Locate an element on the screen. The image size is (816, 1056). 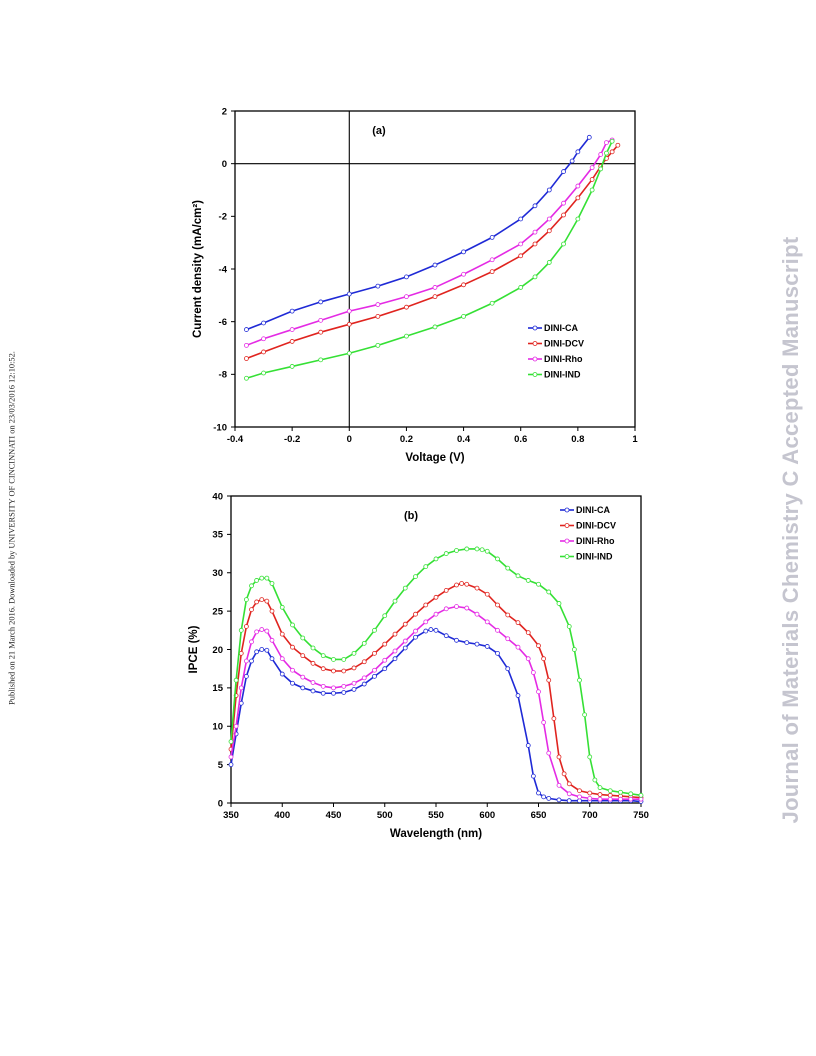
y-tick-label: -8 is located at coordinates (223, 375).